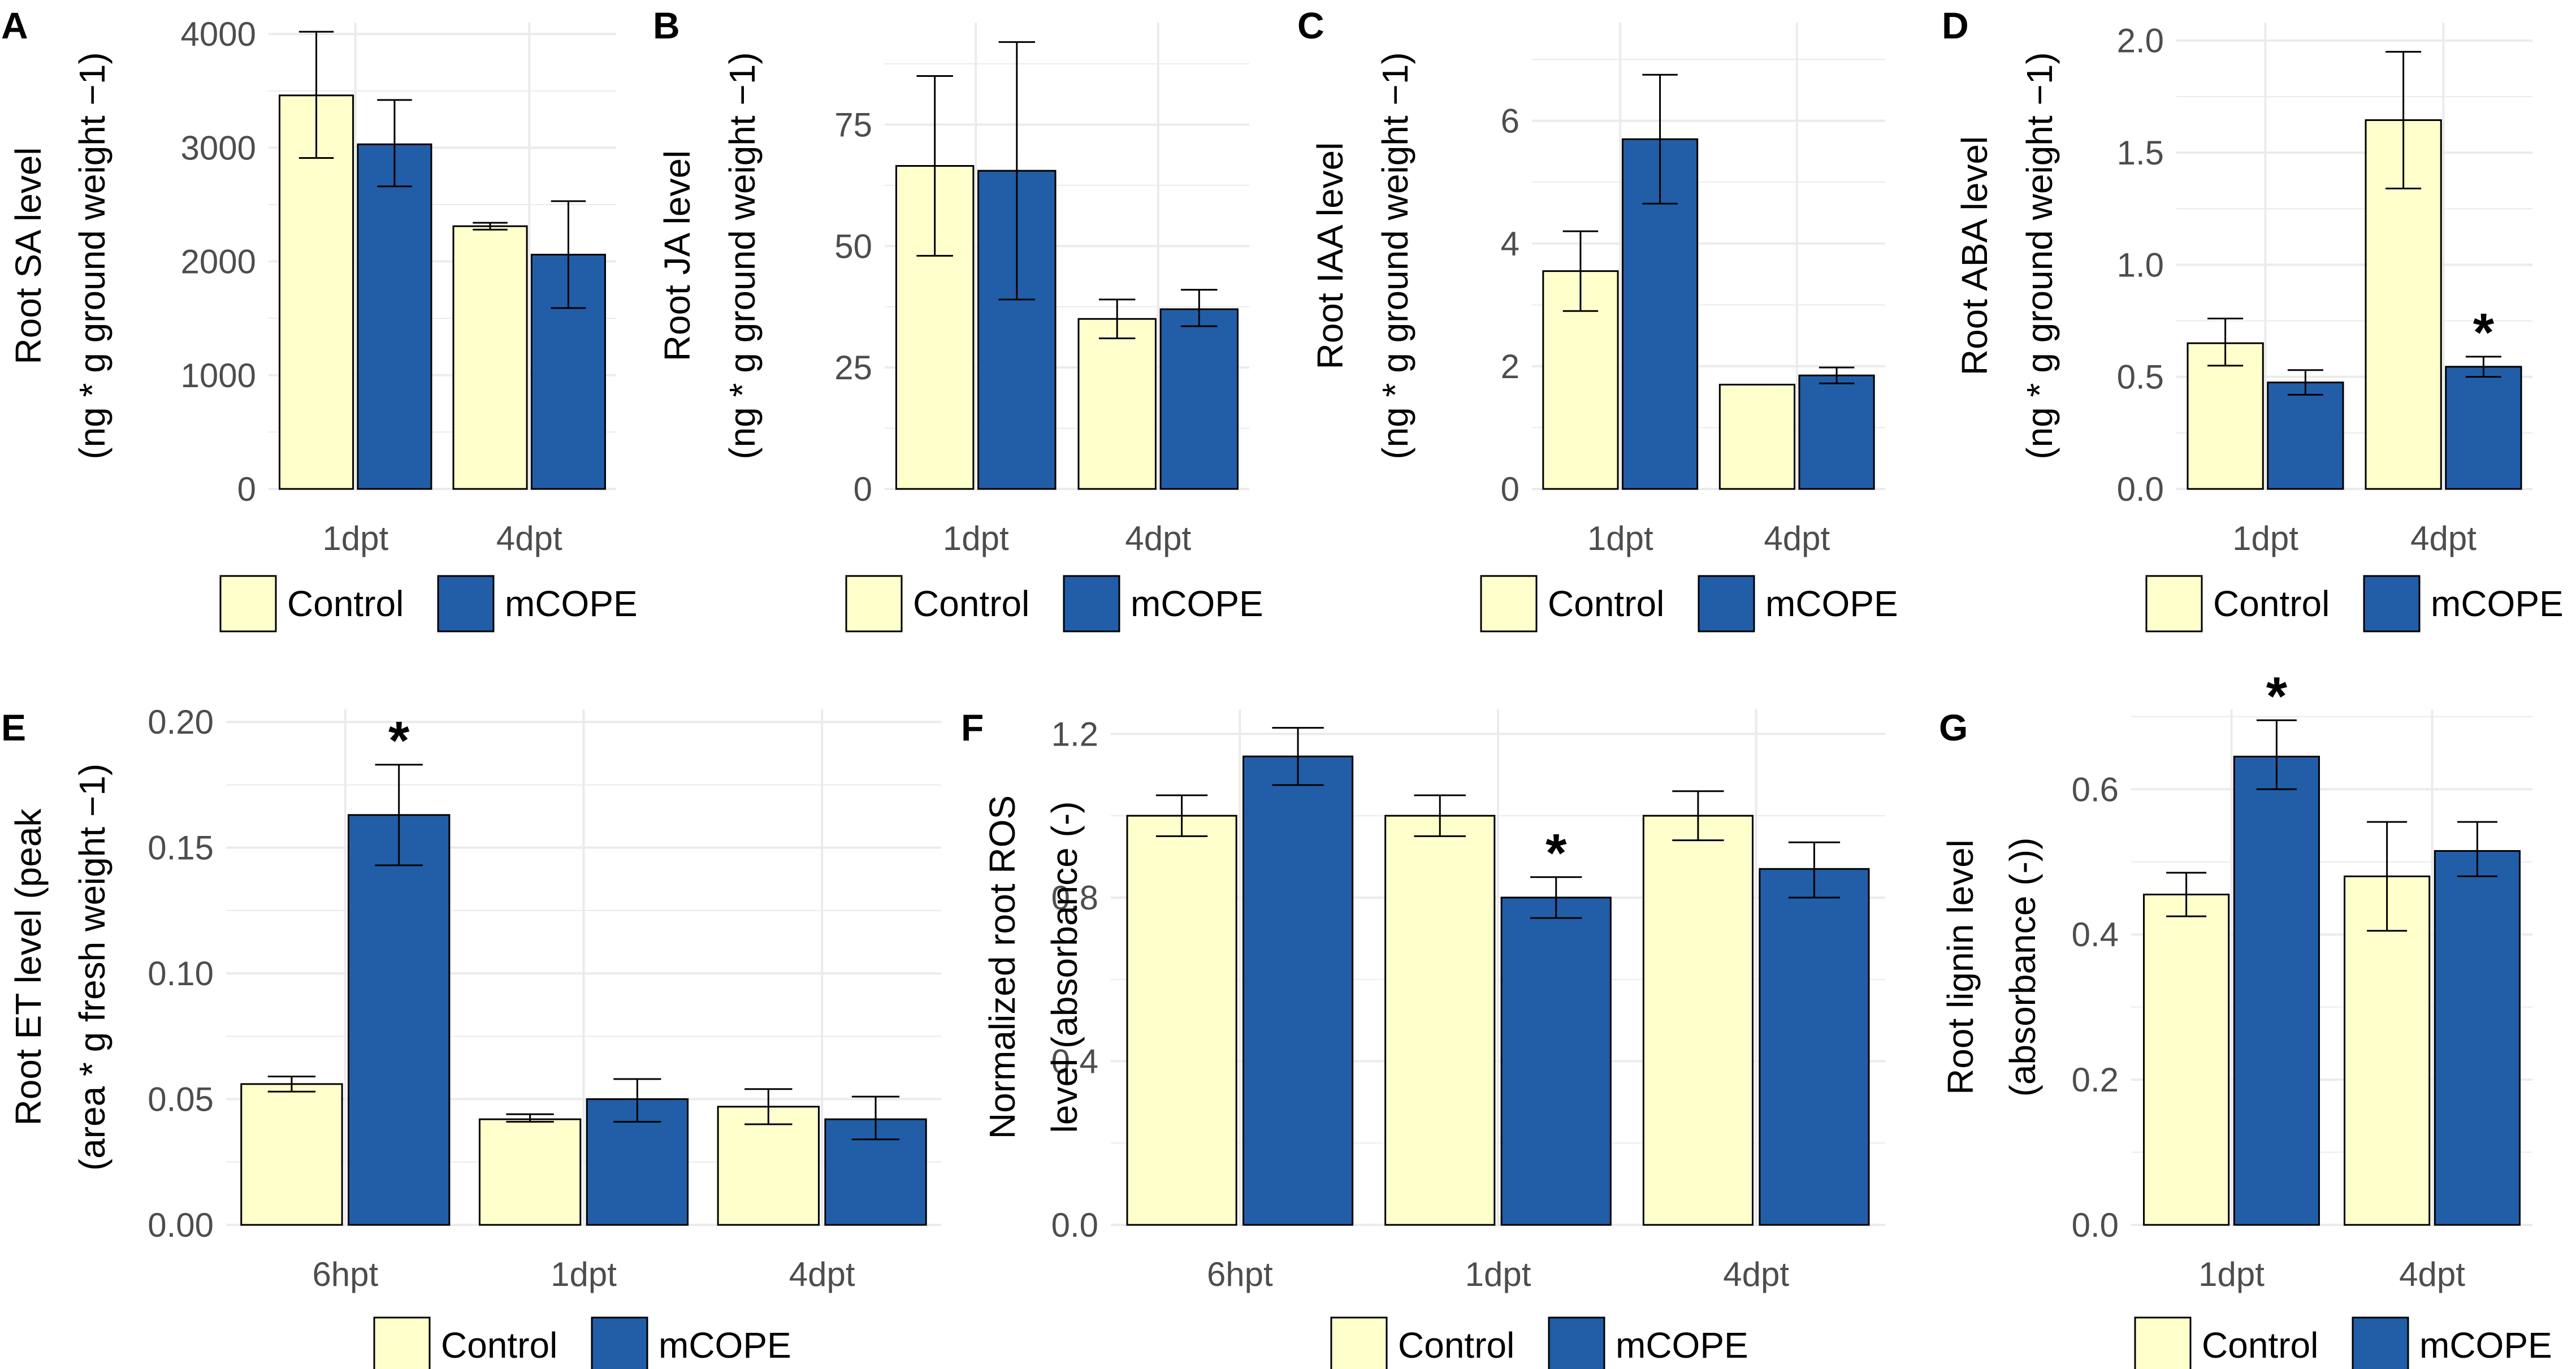 Image resolution: width=2576 pixels, height=1369 pixels. Describe the element at coordinates (1955, 25) in the screenshot. I see `panel-letter: D` at that location.